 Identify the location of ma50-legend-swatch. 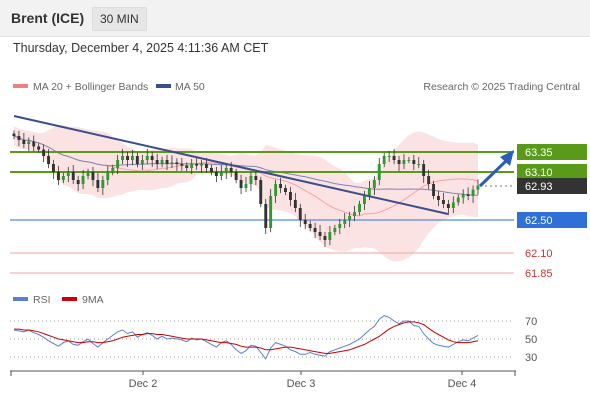
(163, 86).